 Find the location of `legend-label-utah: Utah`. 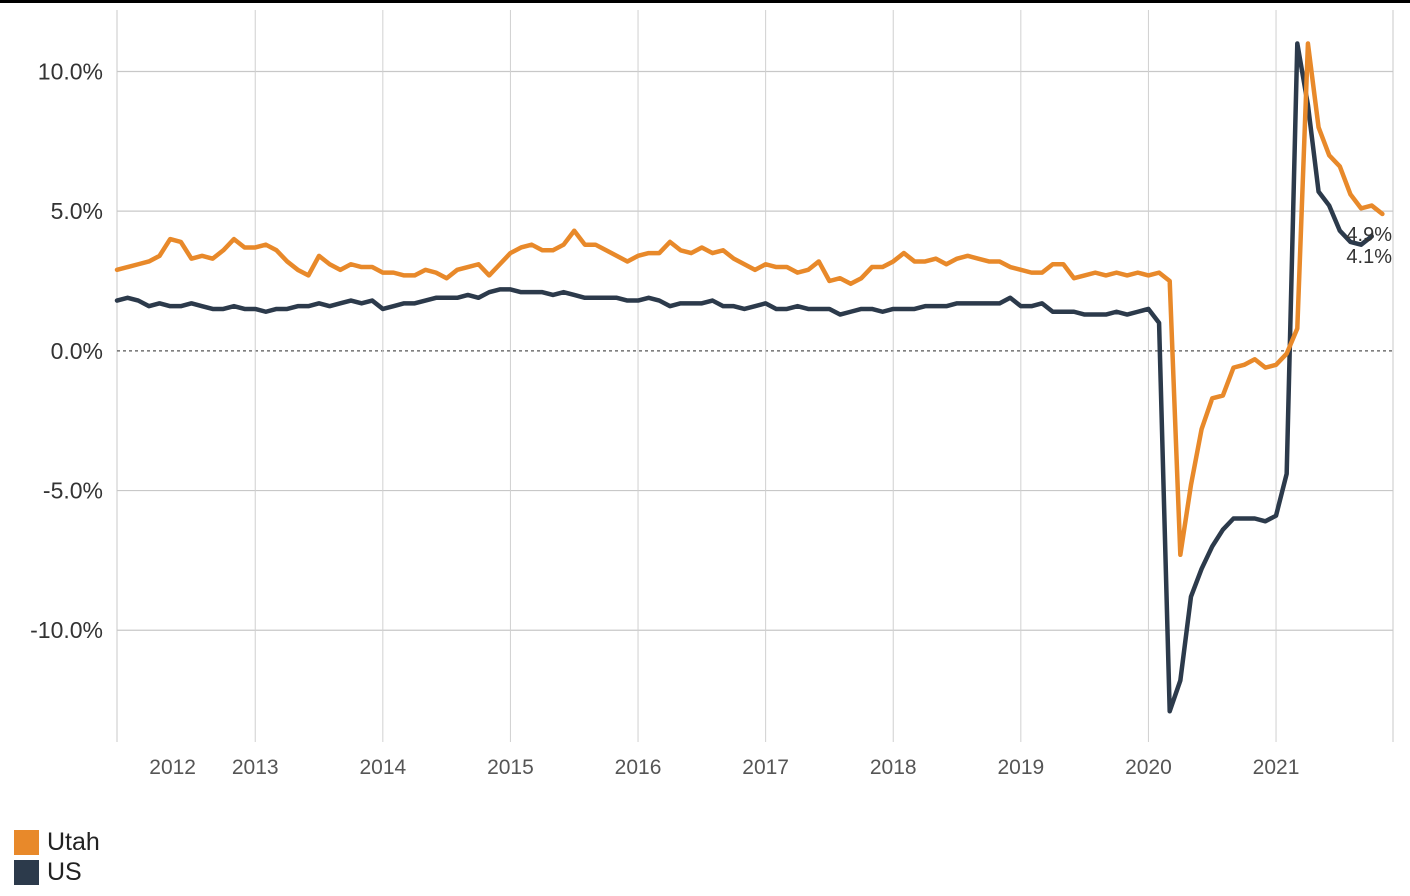

legend-label-utah: Utah is located at coordinates (73, 841).